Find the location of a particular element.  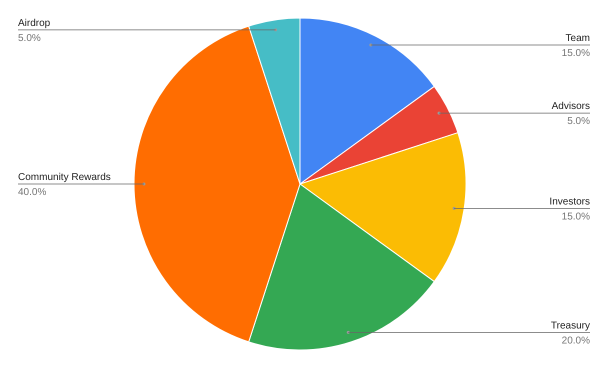

slice-label: Community Rewards is located at coordinates (64, 177).